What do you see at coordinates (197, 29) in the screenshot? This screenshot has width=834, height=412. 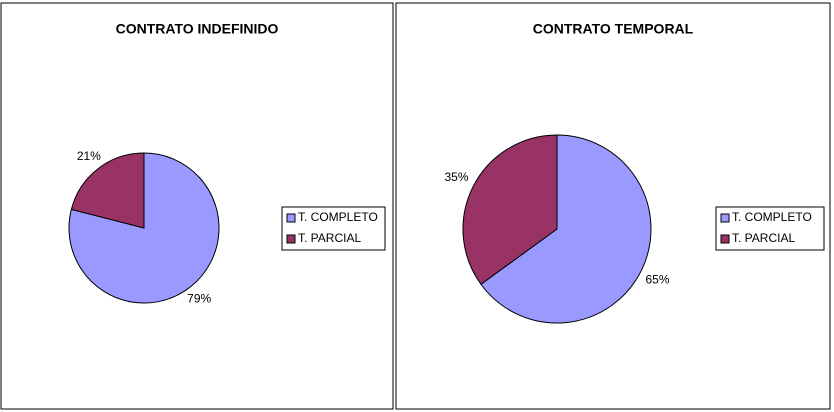 I see `chart-title: CONTRATO INDEFINIDO` at bounding box center [197, 29].